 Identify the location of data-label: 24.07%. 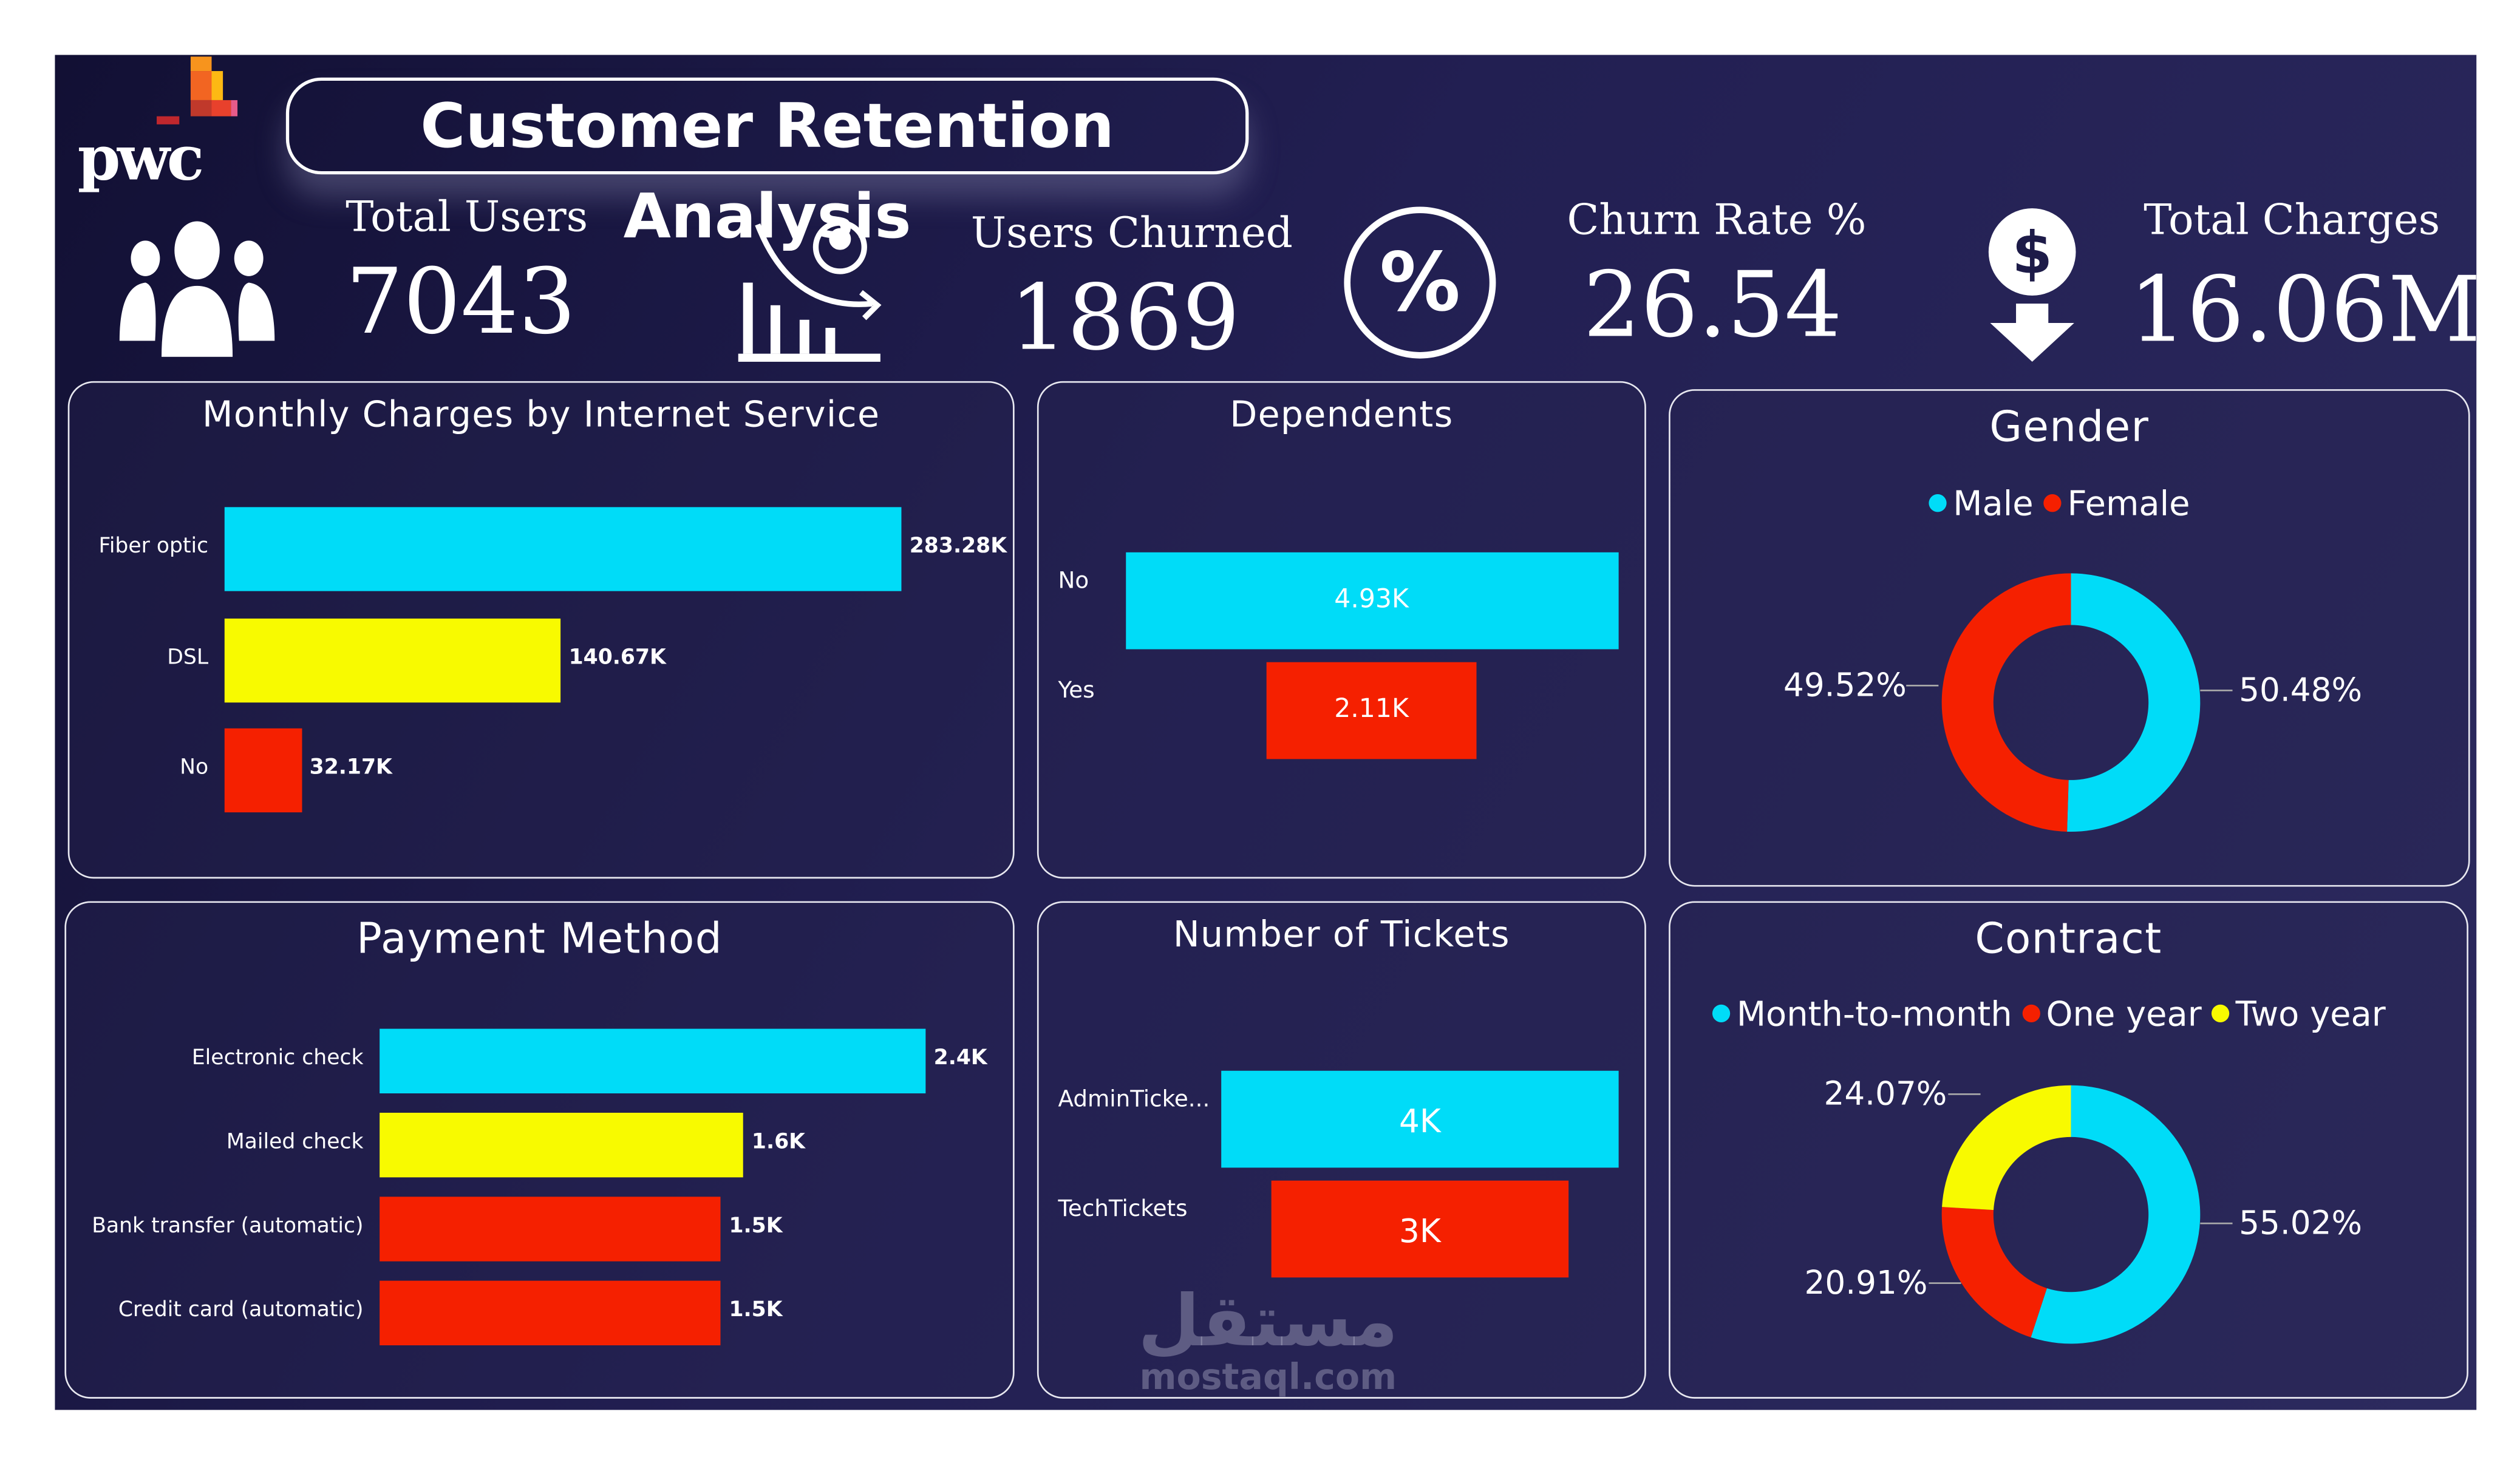
(1885, 1093).